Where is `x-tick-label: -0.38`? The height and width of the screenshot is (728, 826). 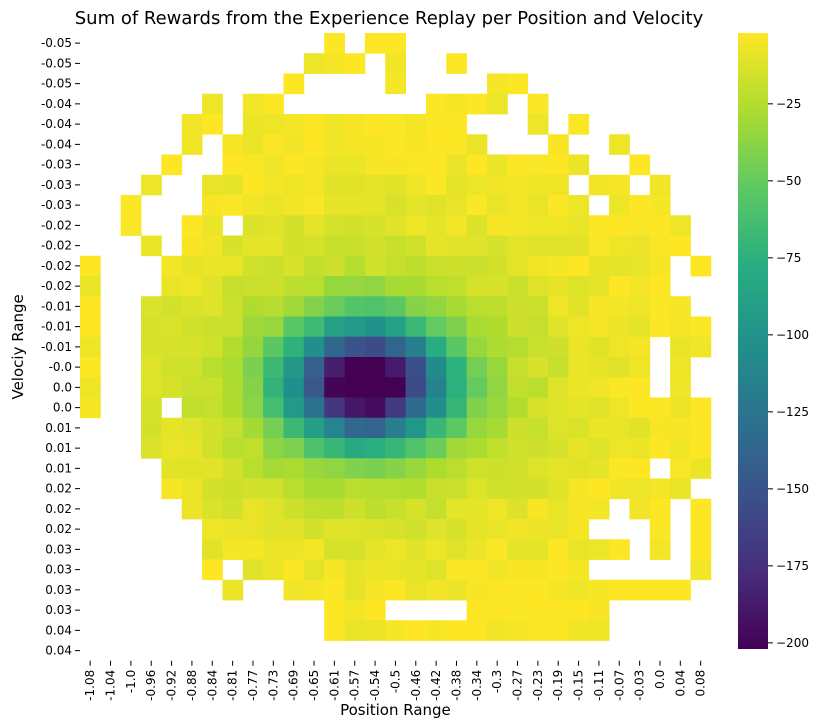
x-tick-label: -0.38 is located at coordinates (456, 685).